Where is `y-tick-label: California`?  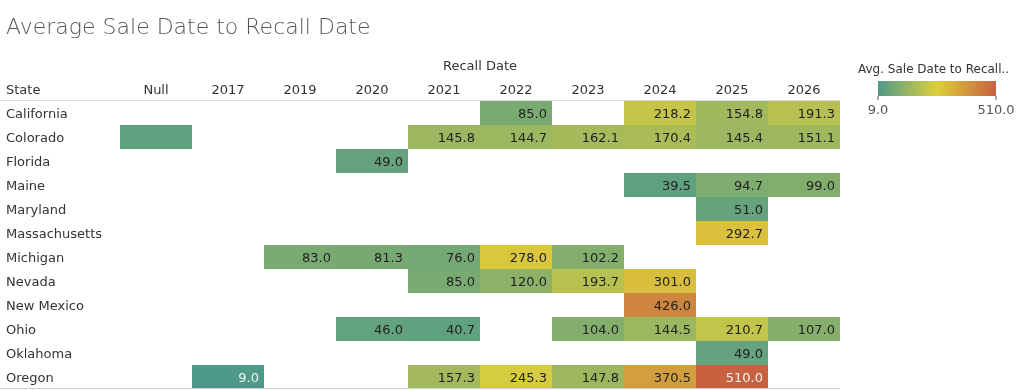 y-tick-label: California is located at coordinates (37, 113).